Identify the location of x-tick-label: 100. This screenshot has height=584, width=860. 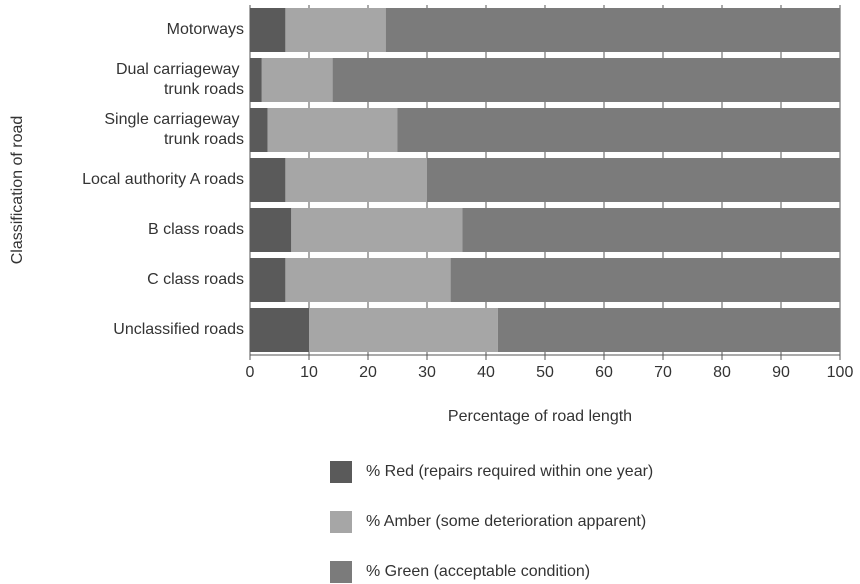
(840, 372).